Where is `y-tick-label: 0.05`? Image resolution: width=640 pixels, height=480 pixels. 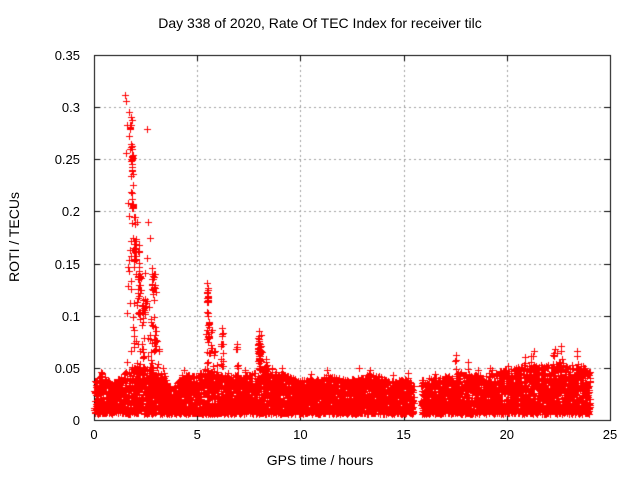
y-tick-label: 0.05 is located at coordinates (67, 368).